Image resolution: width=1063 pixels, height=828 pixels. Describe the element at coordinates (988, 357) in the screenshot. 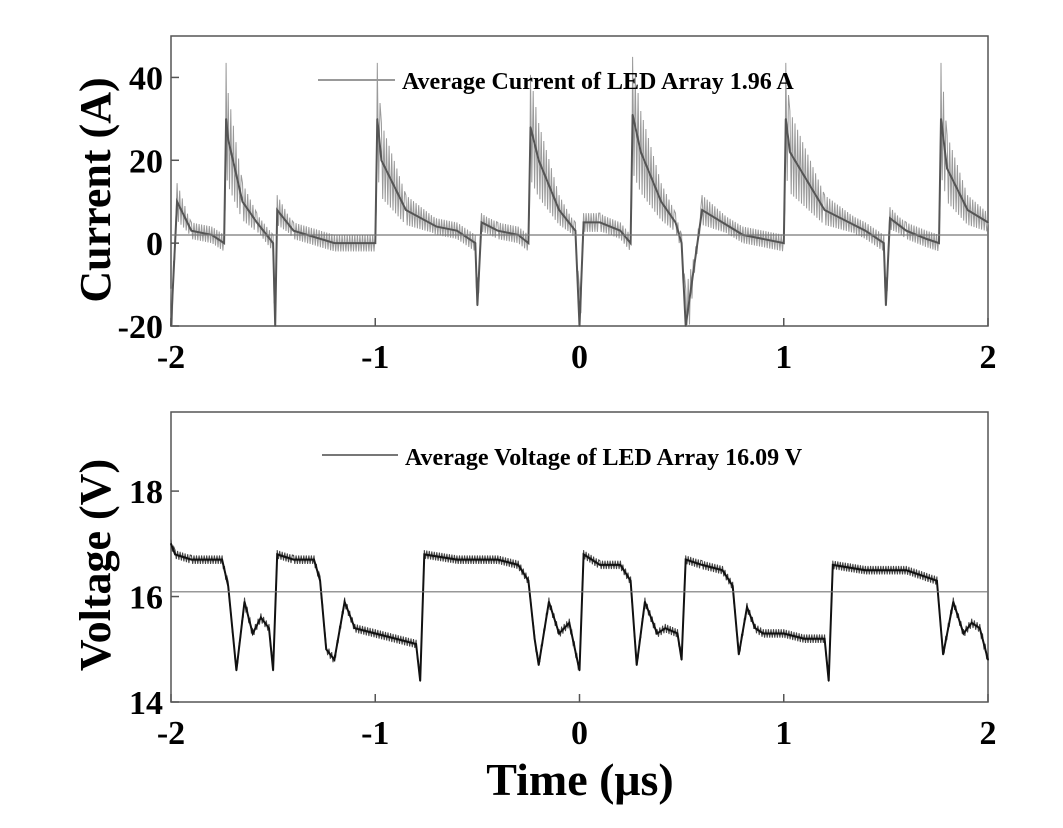

I see `current-x-tick-label: 2` at that location.